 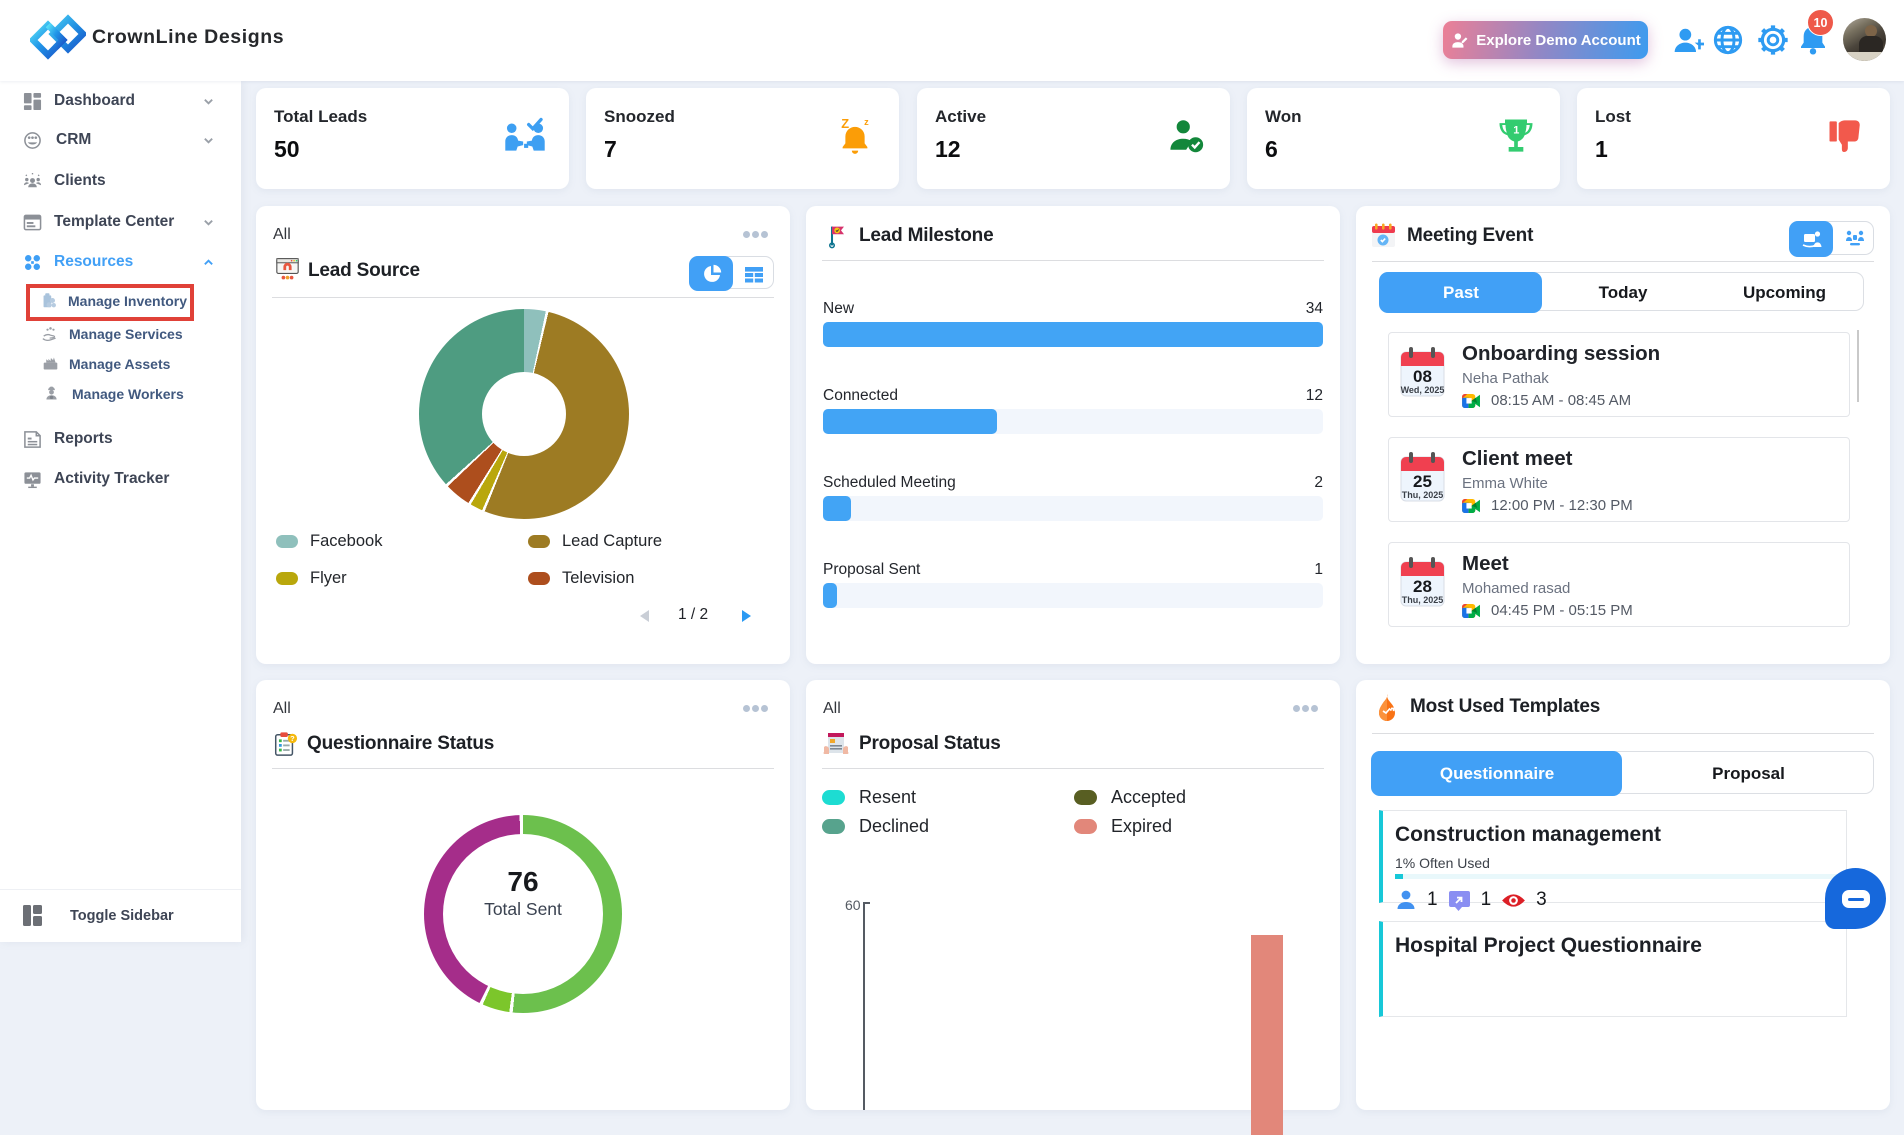 What do you see at coordinates (1423, 390) in the screenshot?
I see `svg-text: Wed, 2025` at bounding box center [1423, 390].